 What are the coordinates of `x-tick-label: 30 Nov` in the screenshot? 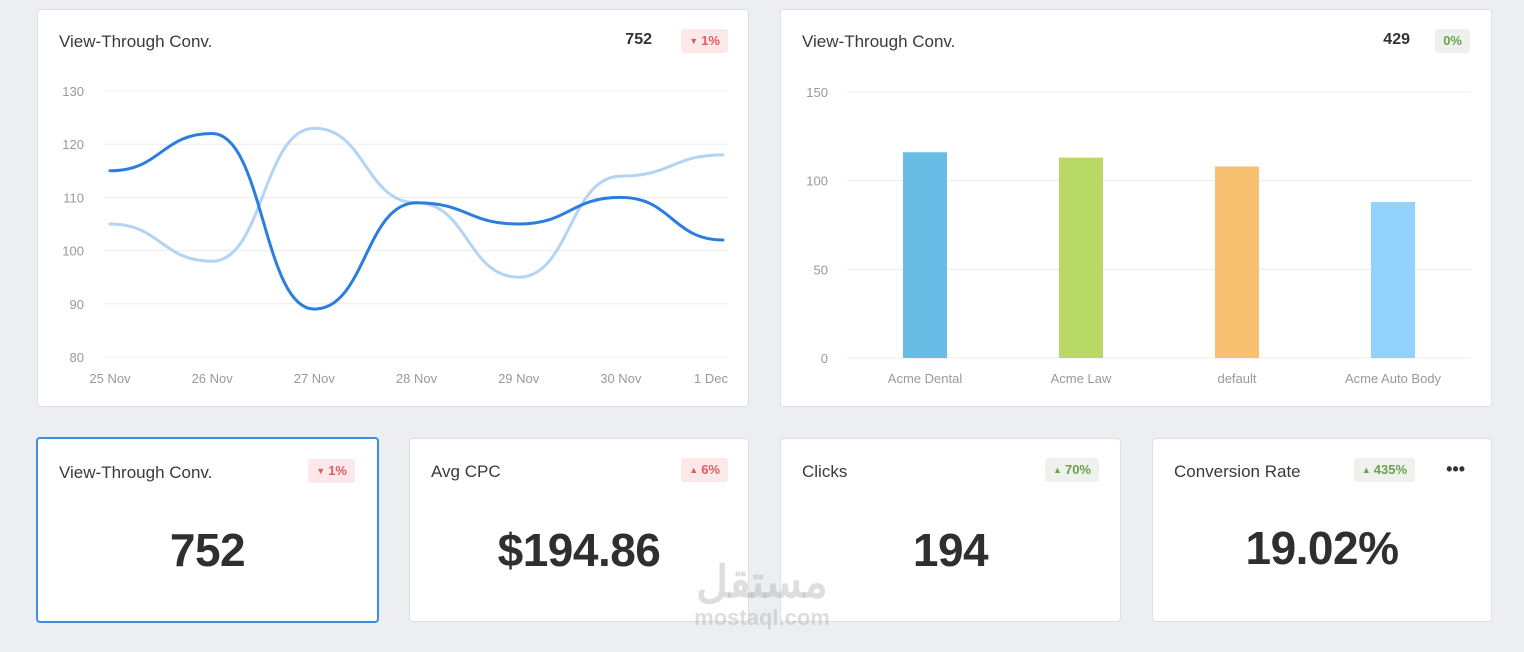 It's located at (621, 378).